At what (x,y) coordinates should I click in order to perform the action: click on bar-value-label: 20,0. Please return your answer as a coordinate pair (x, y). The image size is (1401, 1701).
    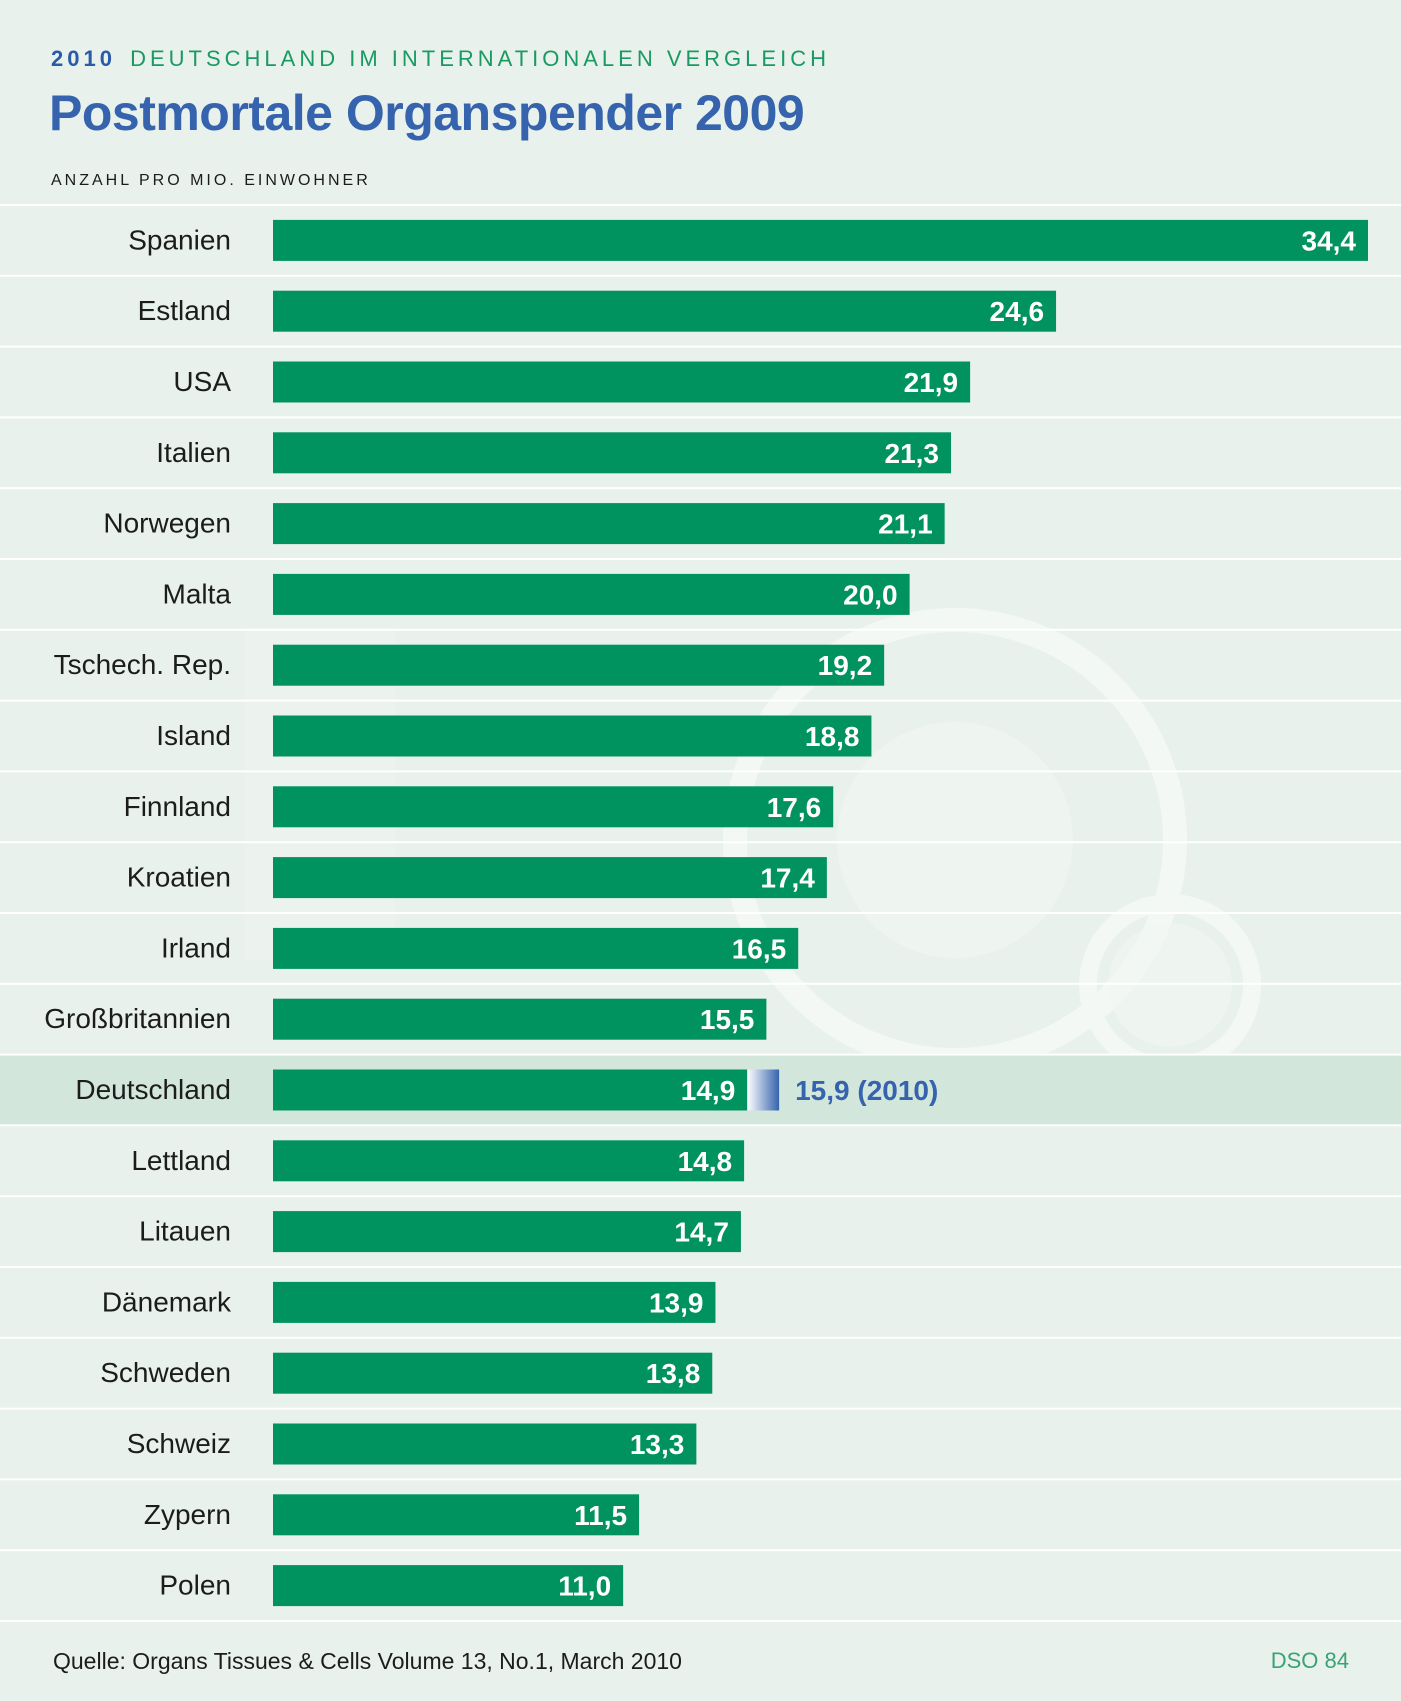
    Looking at the image, I should click on (870, 594).